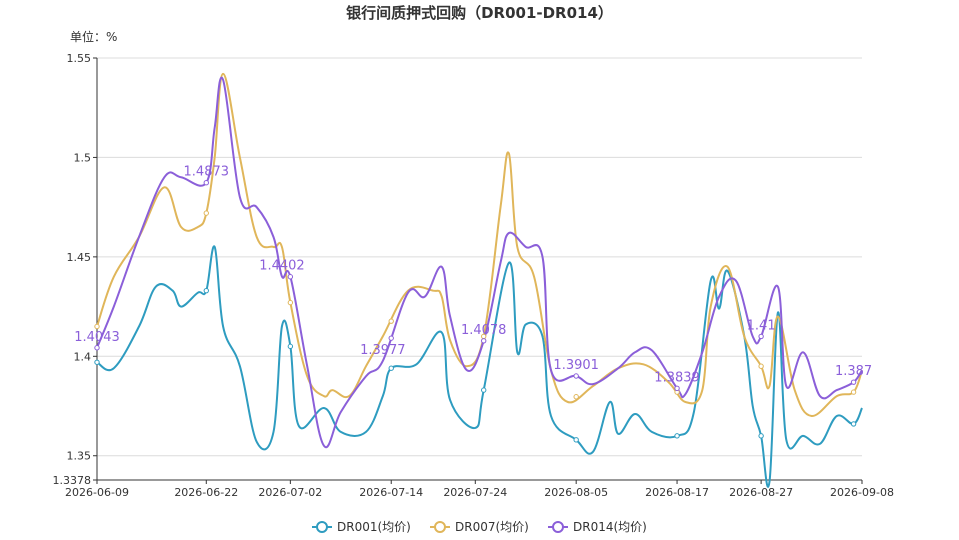 The width and height of the screenshot is (959, 540). Describe the element at coordinates (761, 325) in the screenshot. I see `data-label: 1.41` at that location.